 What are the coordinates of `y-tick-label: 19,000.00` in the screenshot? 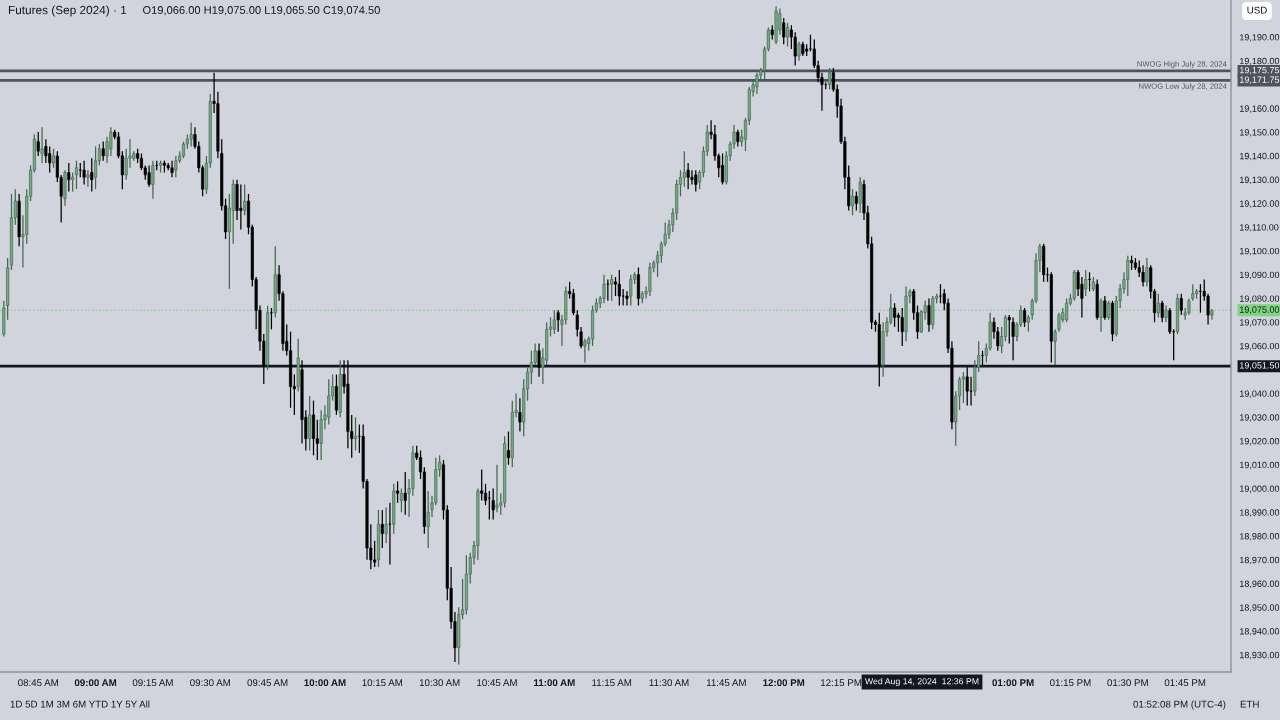 It's located at (1260, 489).